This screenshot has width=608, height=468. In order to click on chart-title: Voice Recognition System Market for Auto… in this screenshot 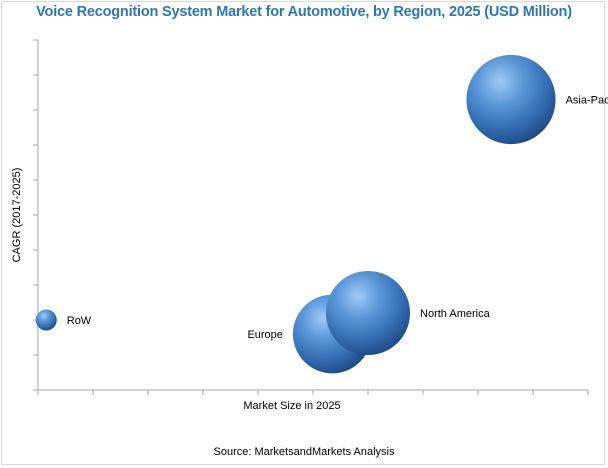, I will do `click(304, 12)`.